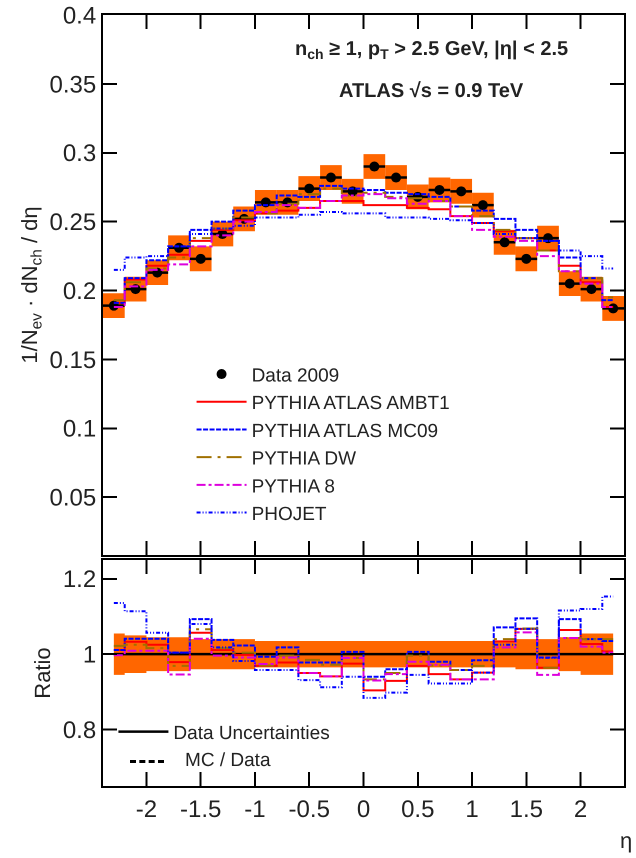  Describe the element at coordinates (89, 655) in the screenshot. I see `y-tick-label: 1` at that location.